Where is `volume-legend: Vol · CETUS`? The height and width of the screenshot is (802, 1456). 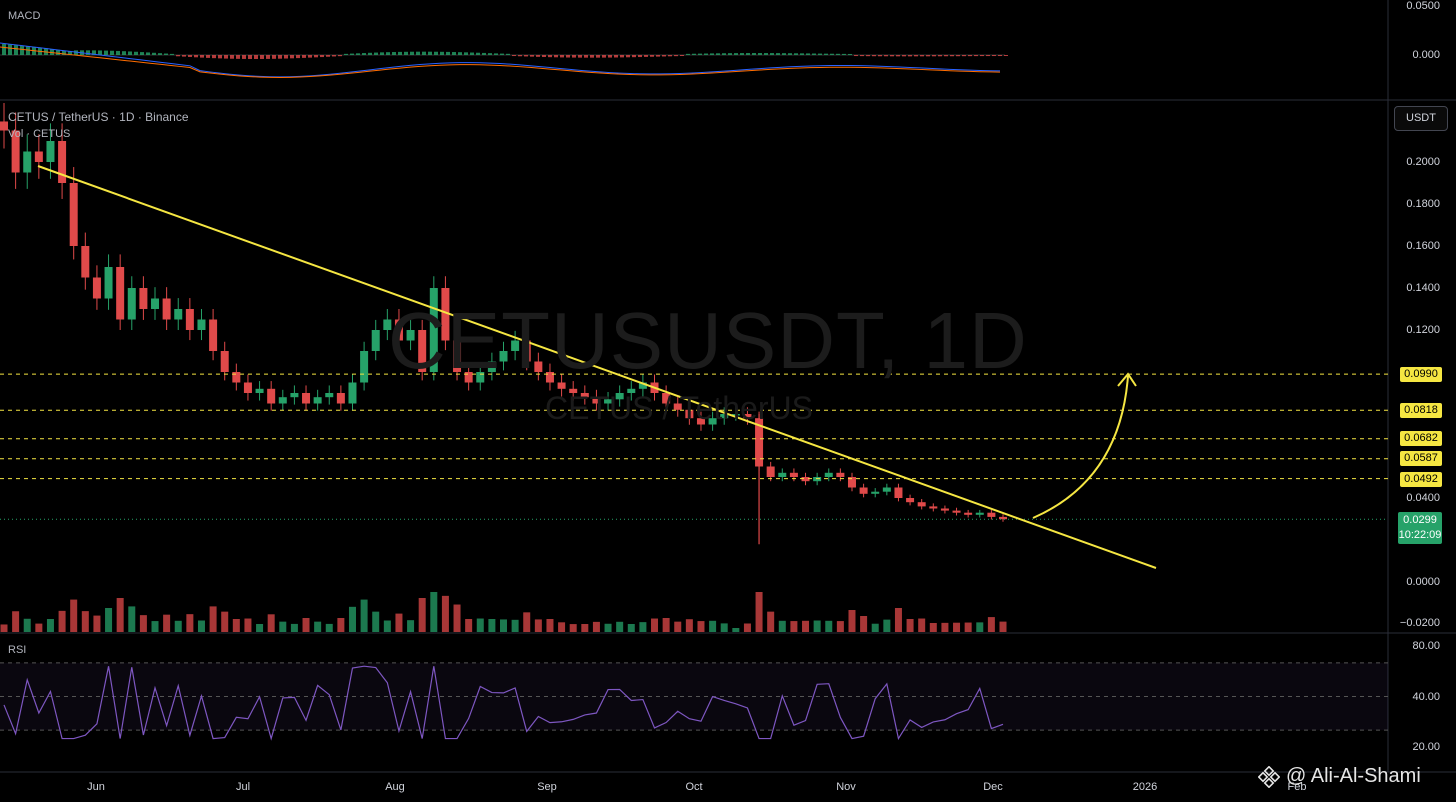
volume-legend: Vol · CETUS is located at coordinates (39, 134).